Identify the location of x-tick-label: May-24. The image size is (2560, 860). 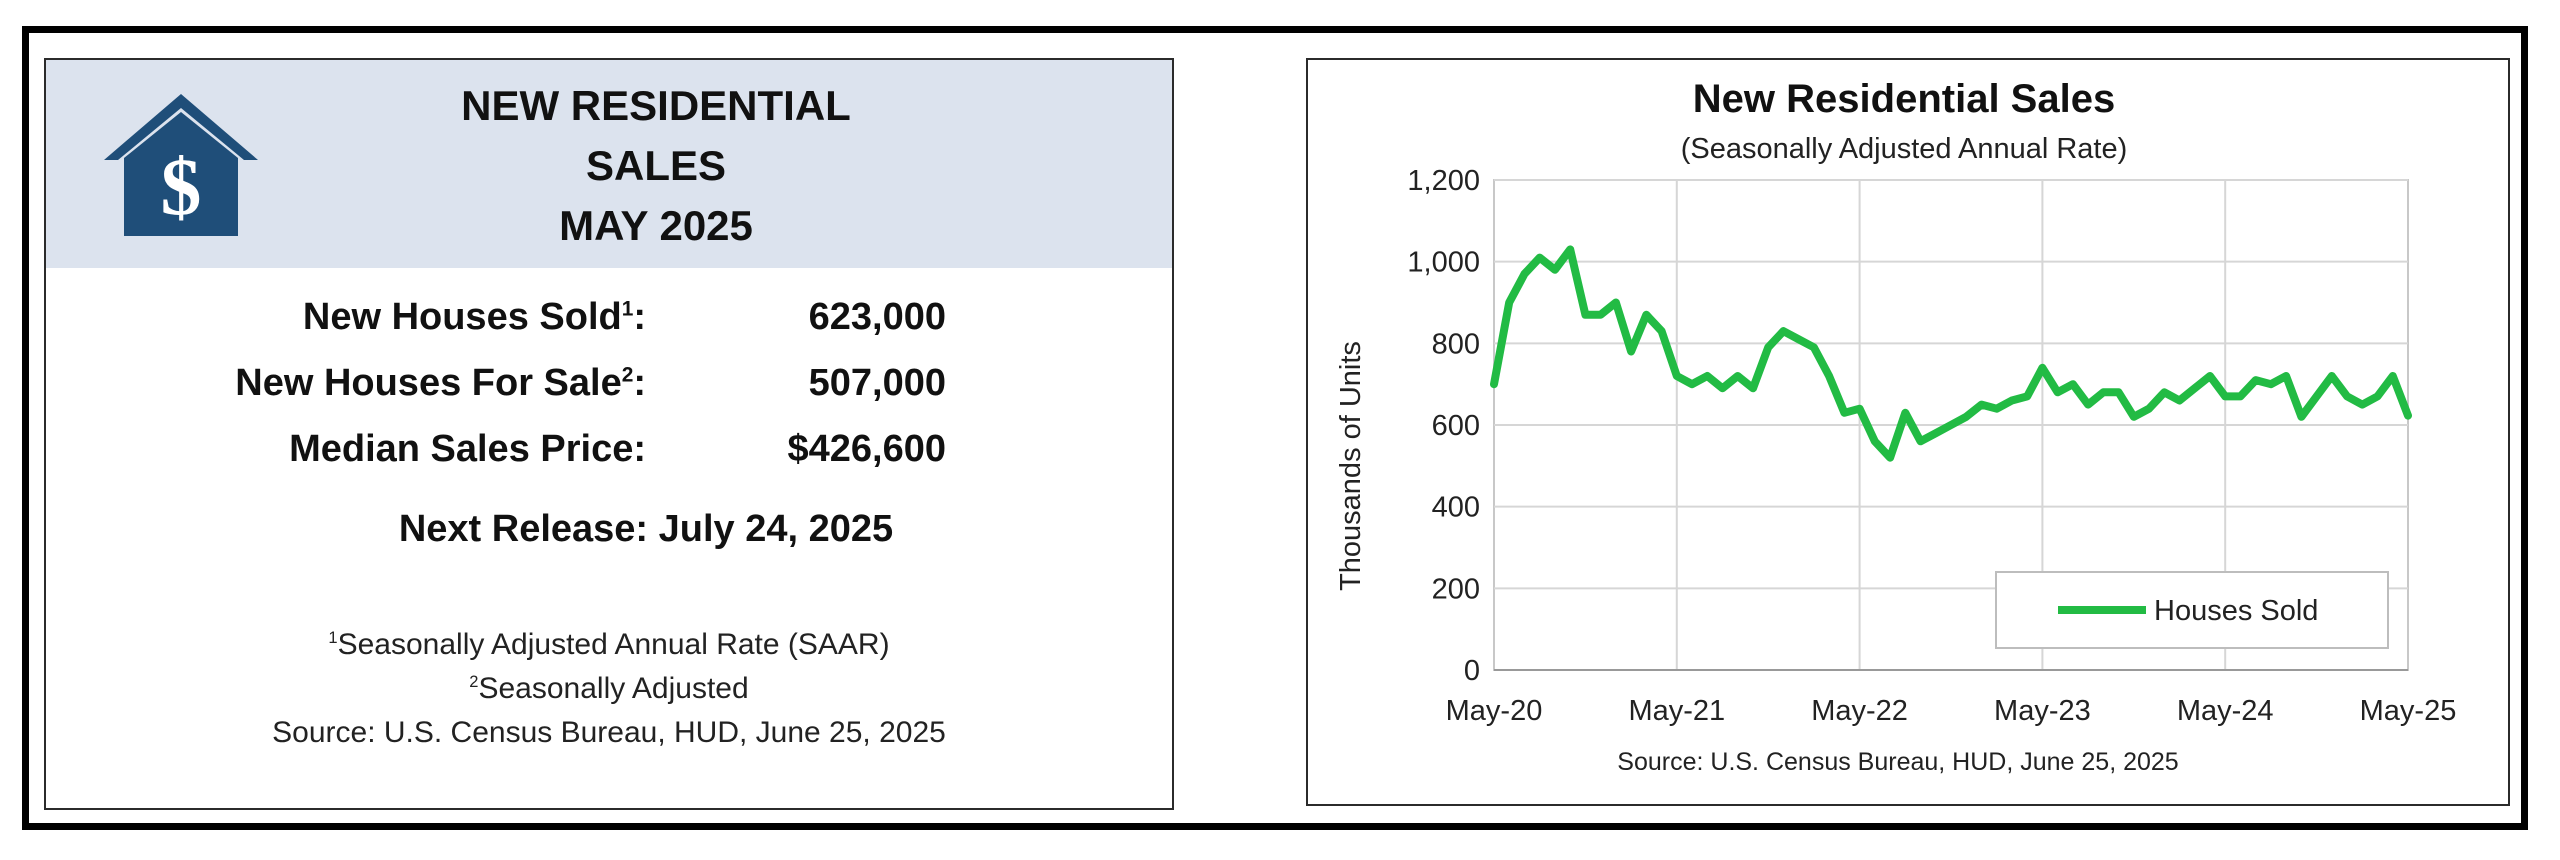
(2225, 711).